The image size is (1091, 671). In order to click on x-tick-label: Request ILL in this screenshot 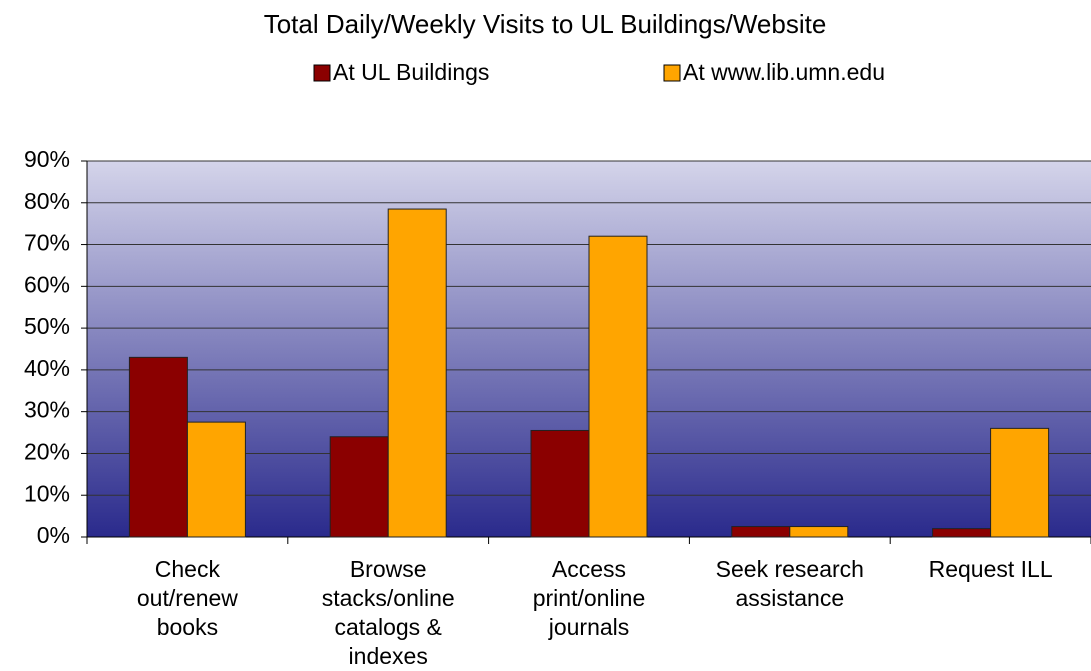, I will do `click(990, 569)`.